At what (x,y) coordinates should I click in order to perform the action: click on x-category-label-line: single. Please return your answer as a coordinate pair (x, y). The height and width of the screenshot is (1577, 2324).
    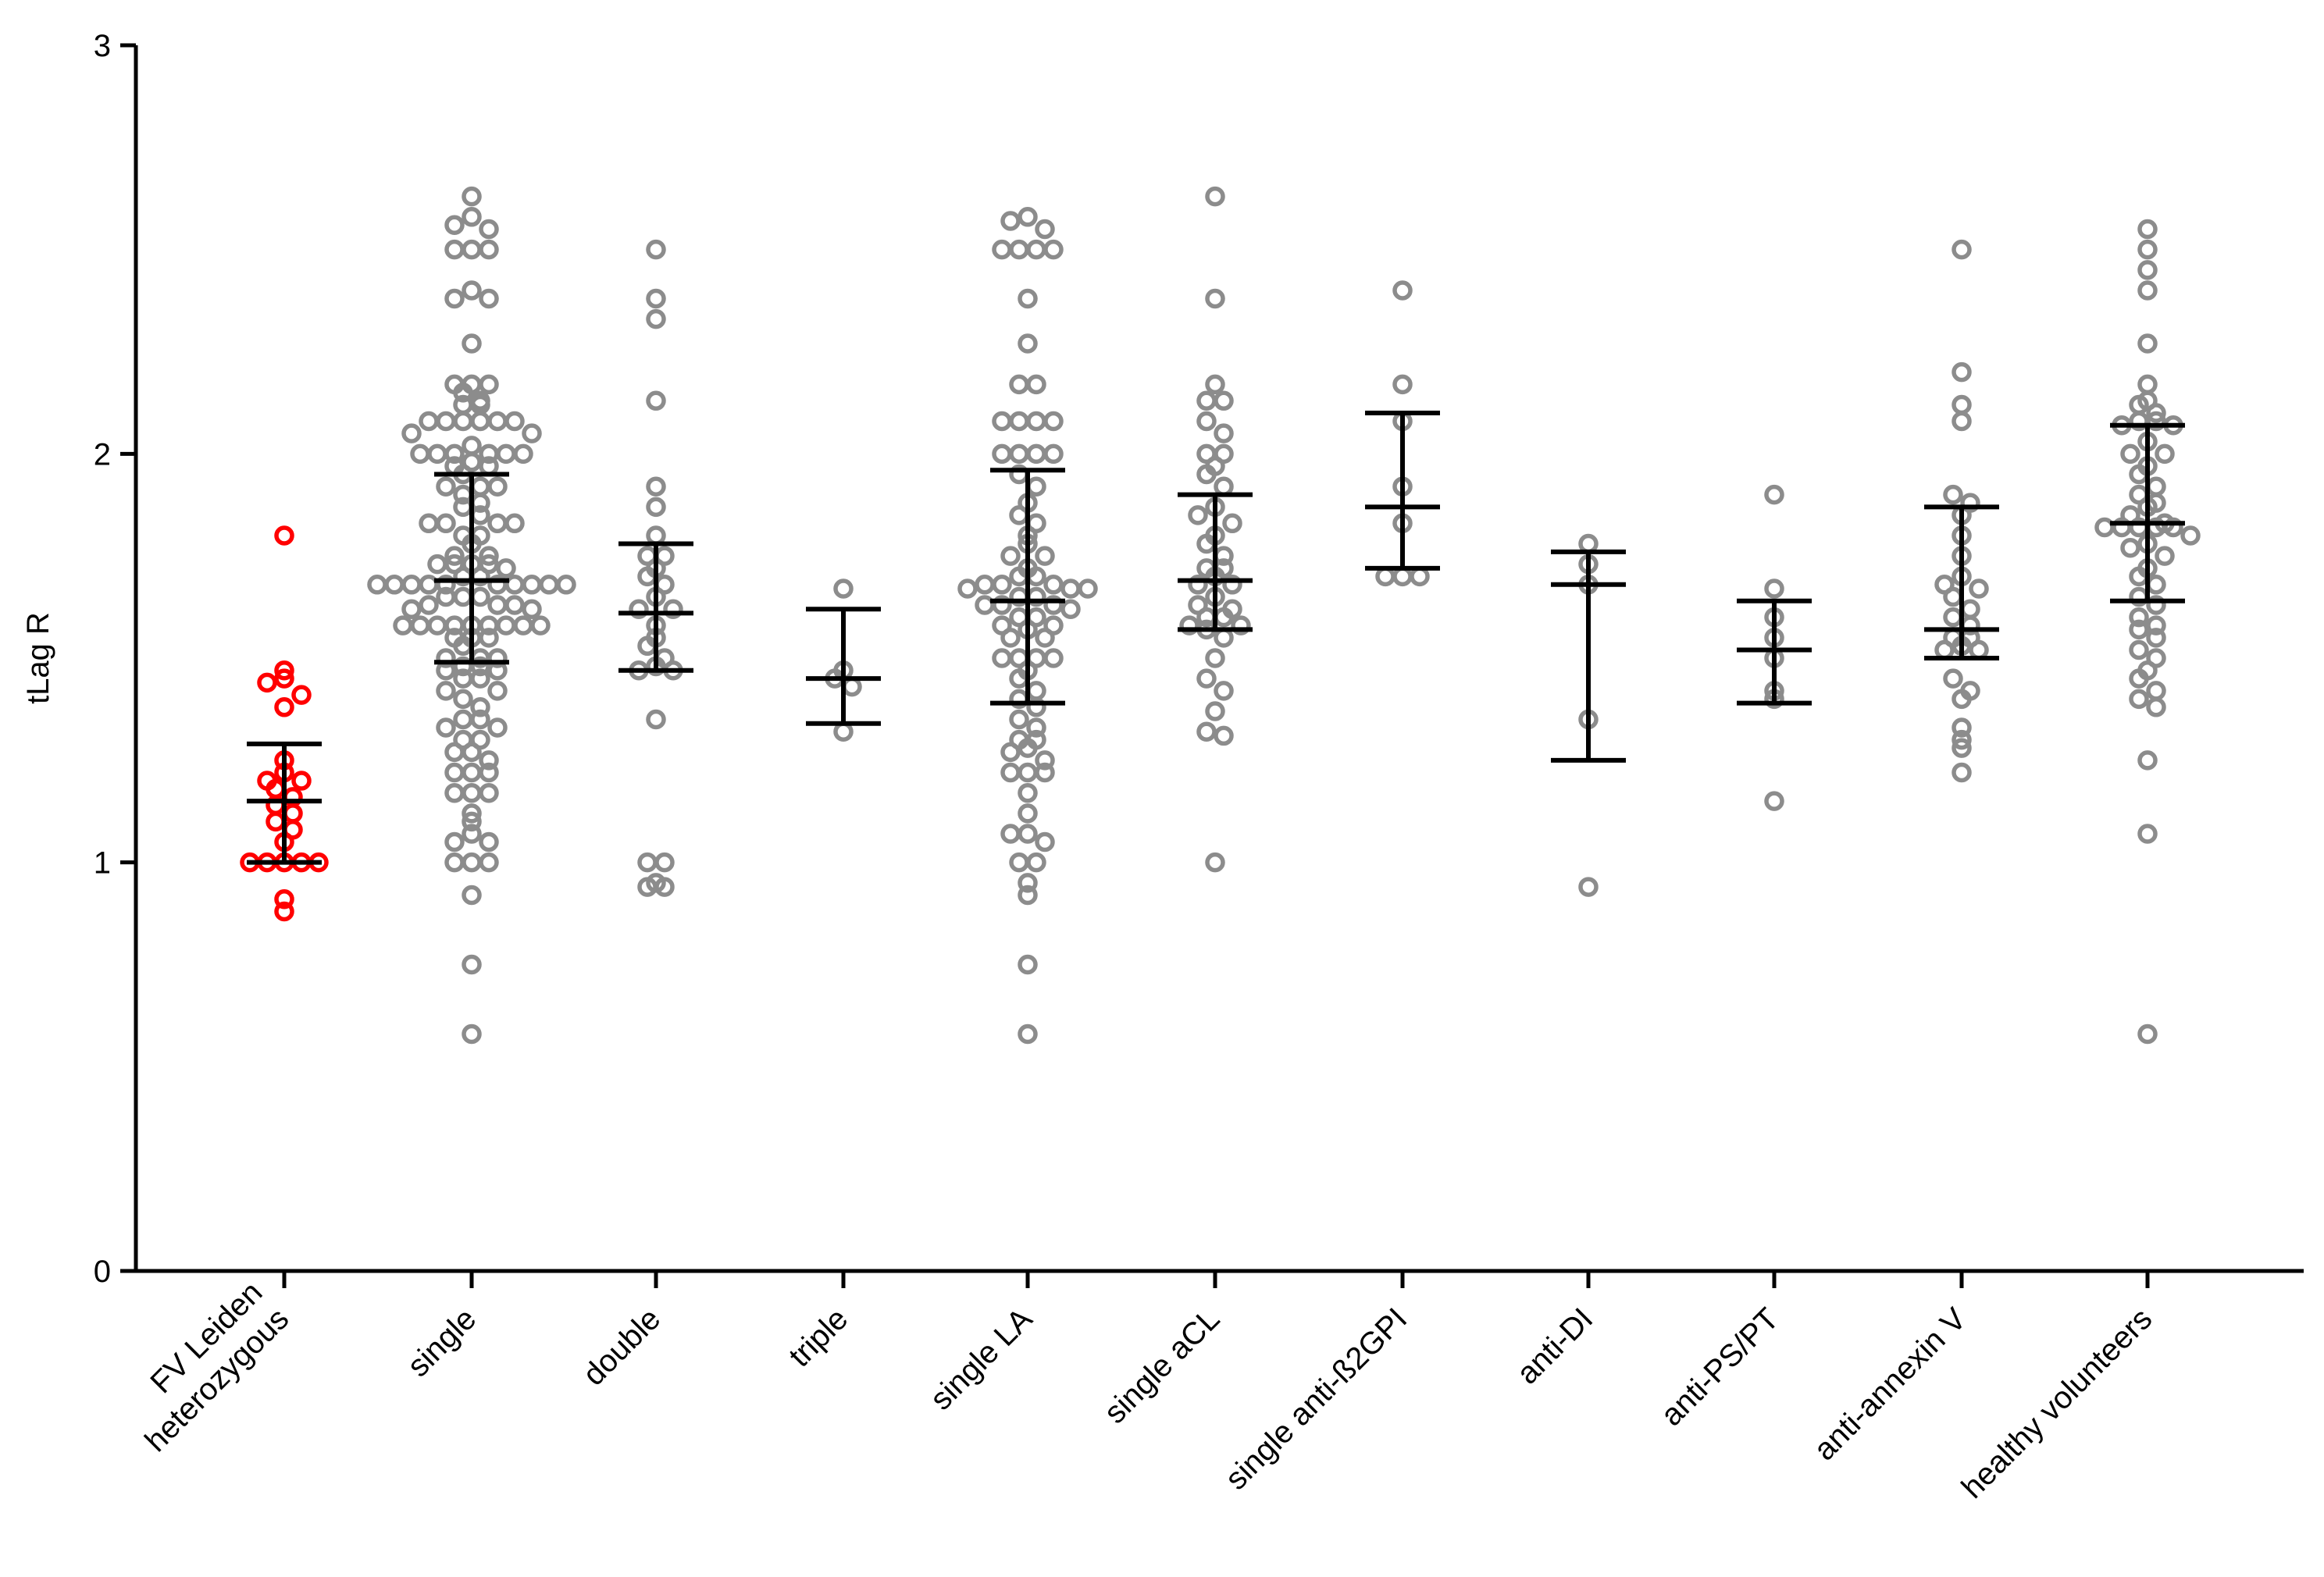
    Looking at the image, I should click on (442, 1342).